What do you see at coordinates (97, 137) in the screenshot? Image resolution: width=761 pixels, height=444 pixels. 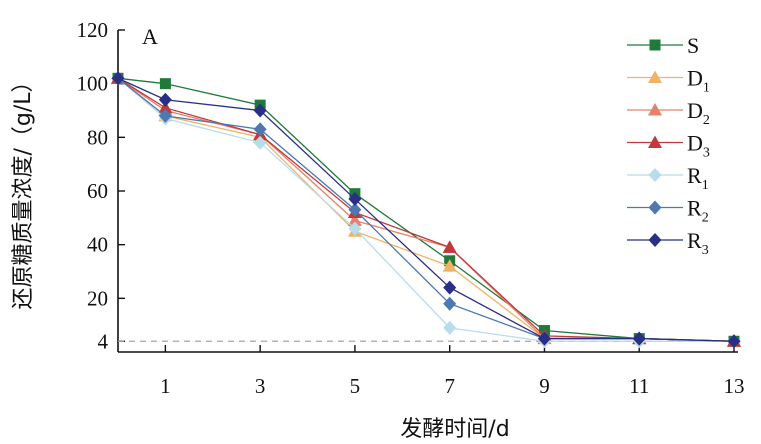 I see `y-tick-label: 80` at bounding box center [97, 137].